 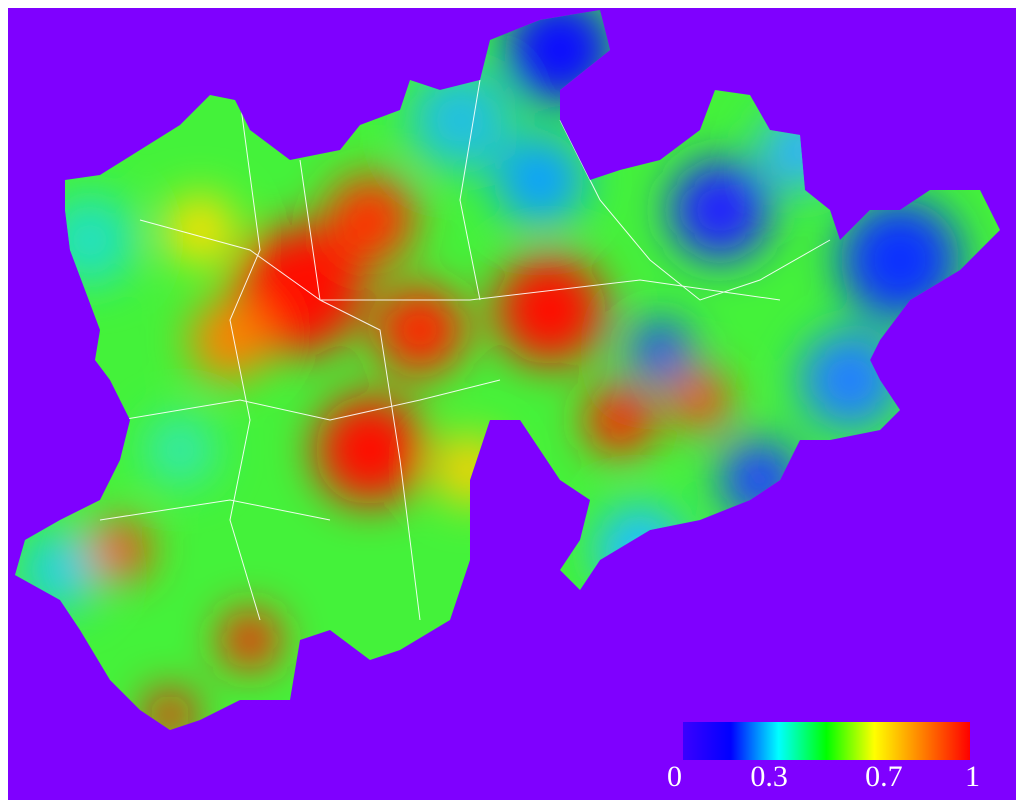 I want to click on colorbar-tick-label: 0.7, so click(x=884, y=776).